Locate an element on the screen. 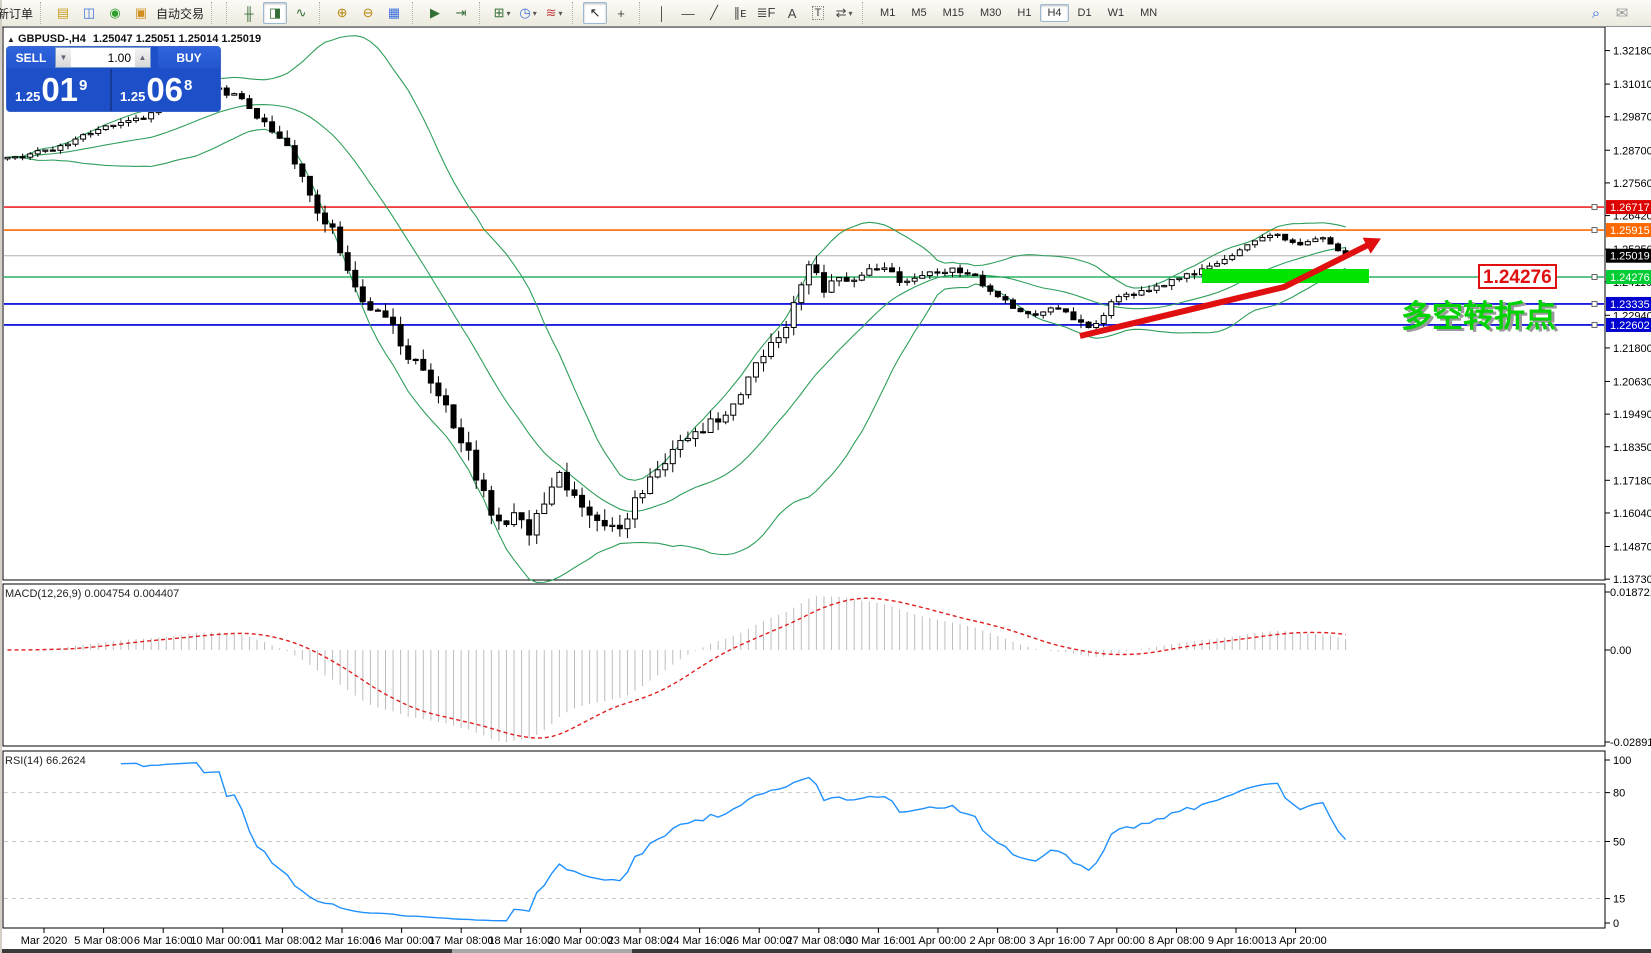  timeframe-m5: M5 is located at coordinates (919, 13).